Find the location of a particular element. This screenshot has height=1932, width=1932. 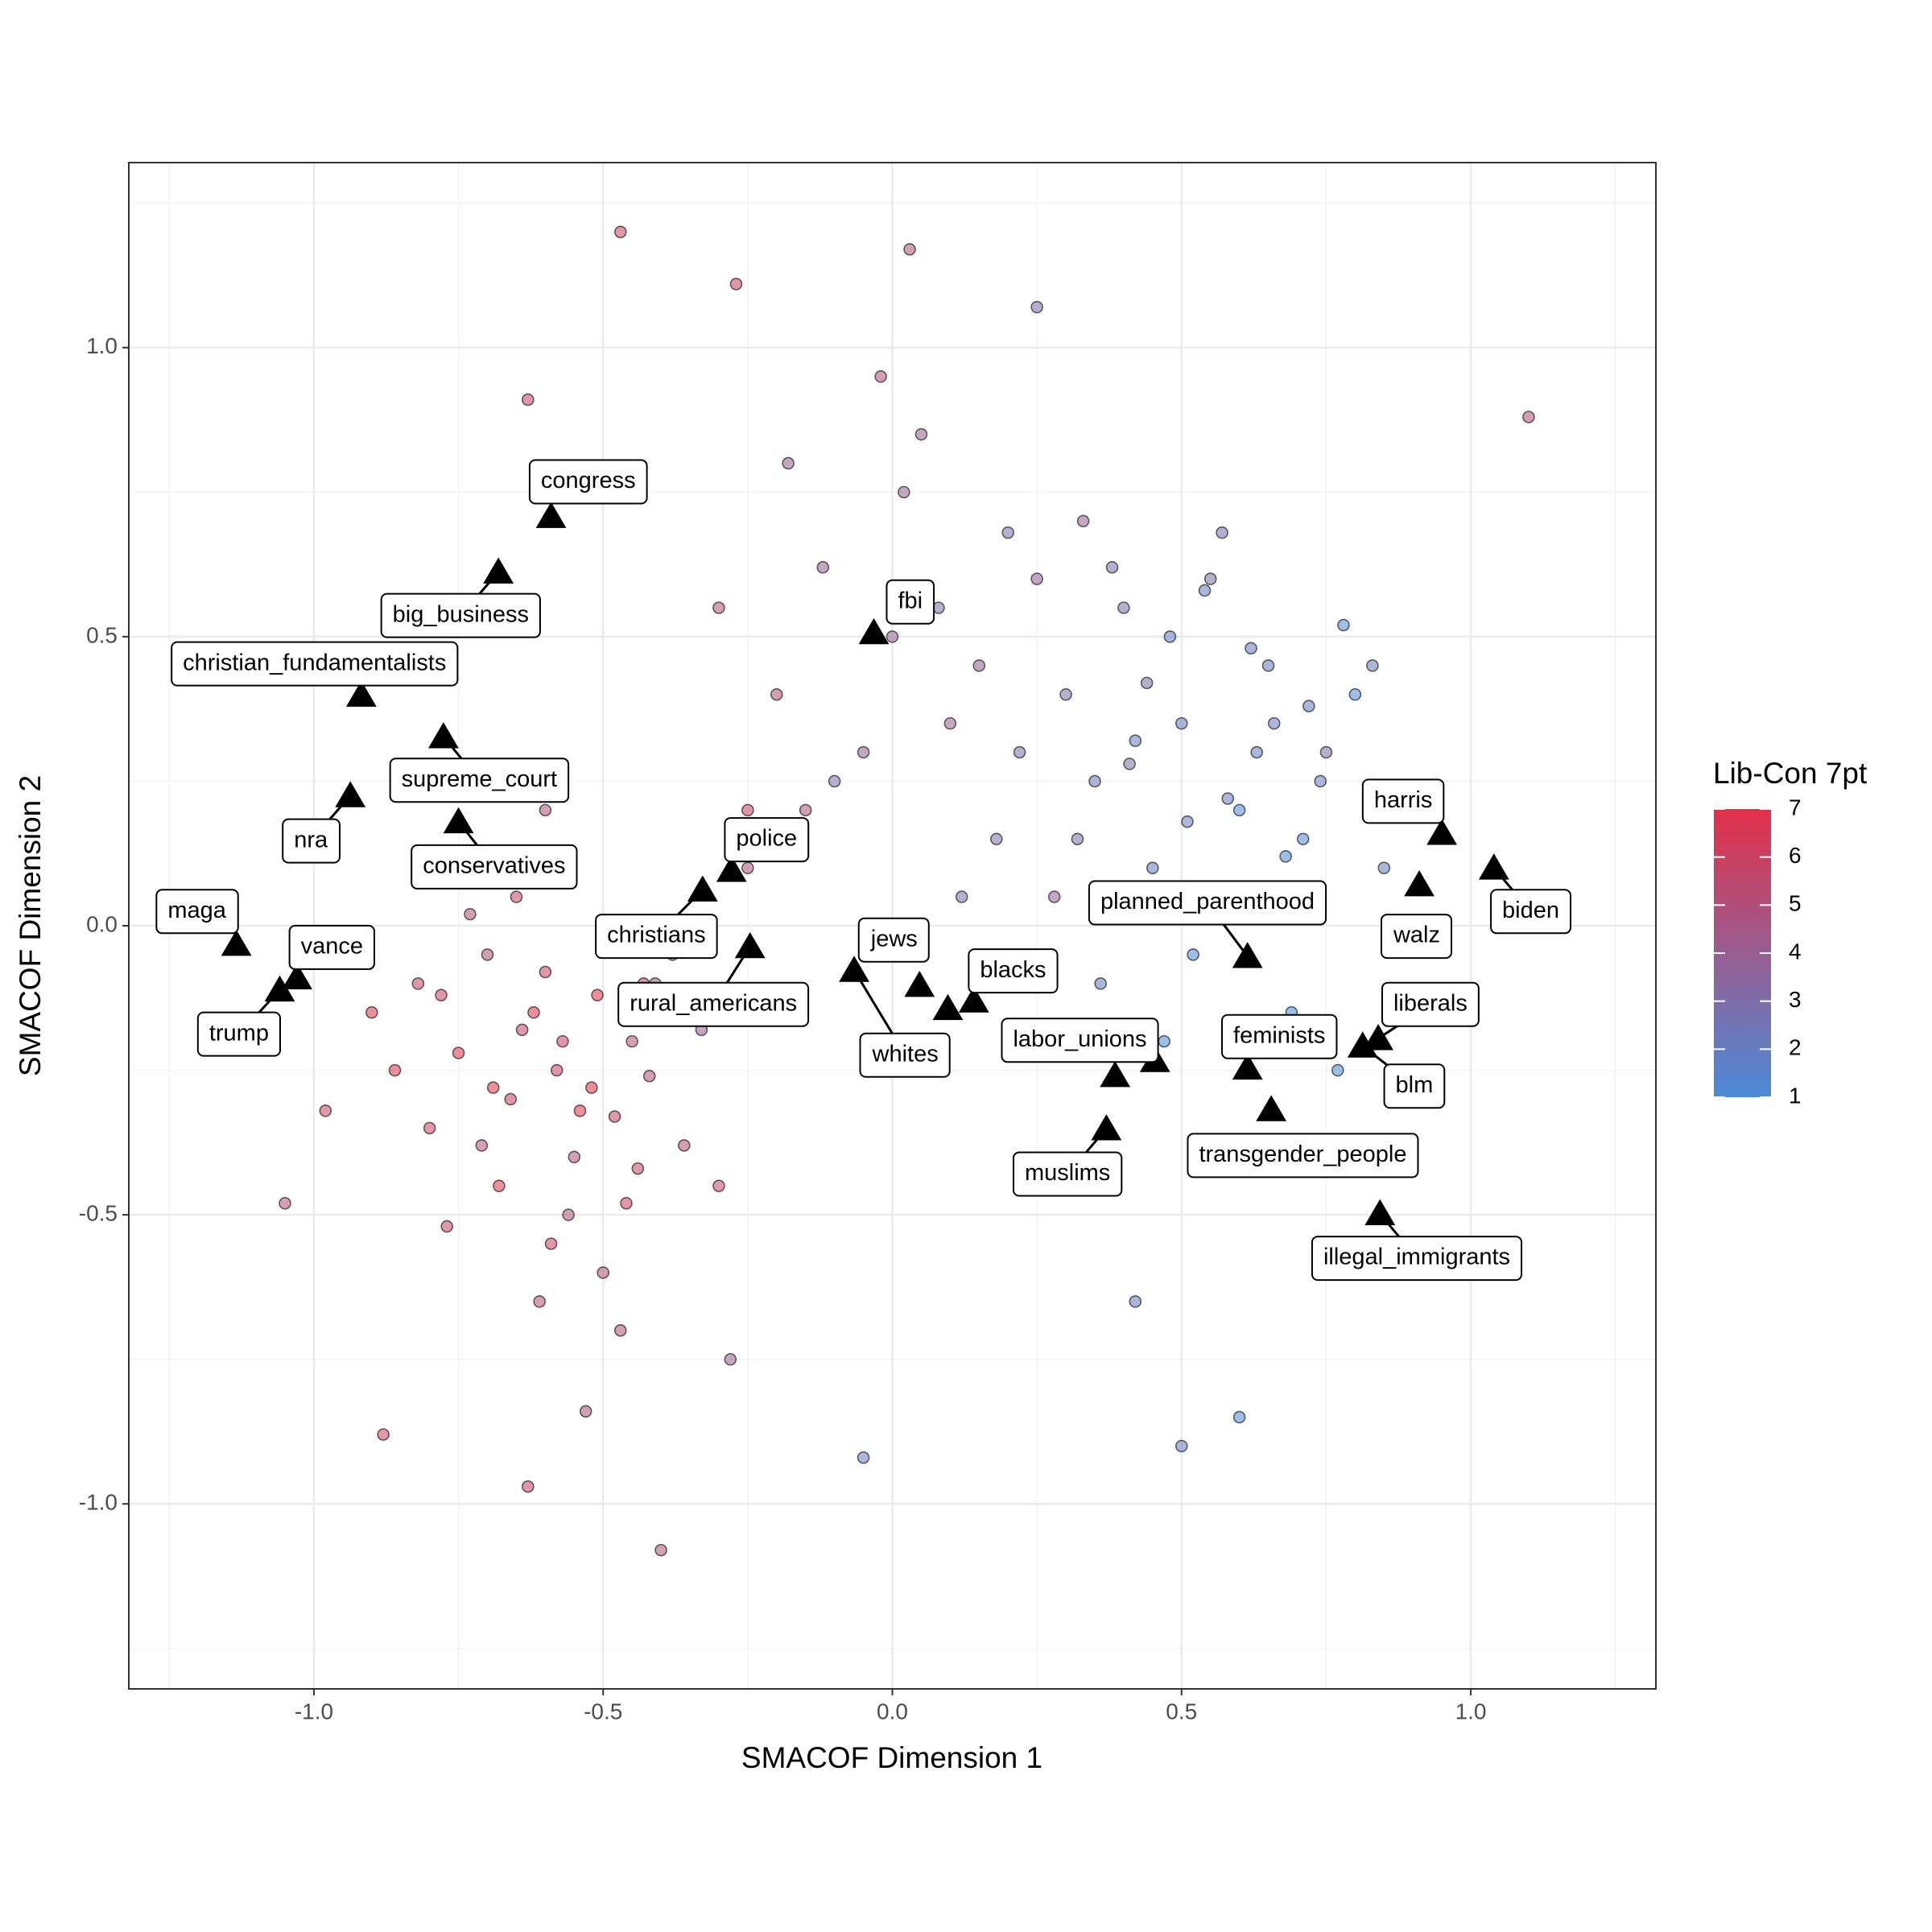

colorbar-label: 3 is located at coordinates (1795, 999).